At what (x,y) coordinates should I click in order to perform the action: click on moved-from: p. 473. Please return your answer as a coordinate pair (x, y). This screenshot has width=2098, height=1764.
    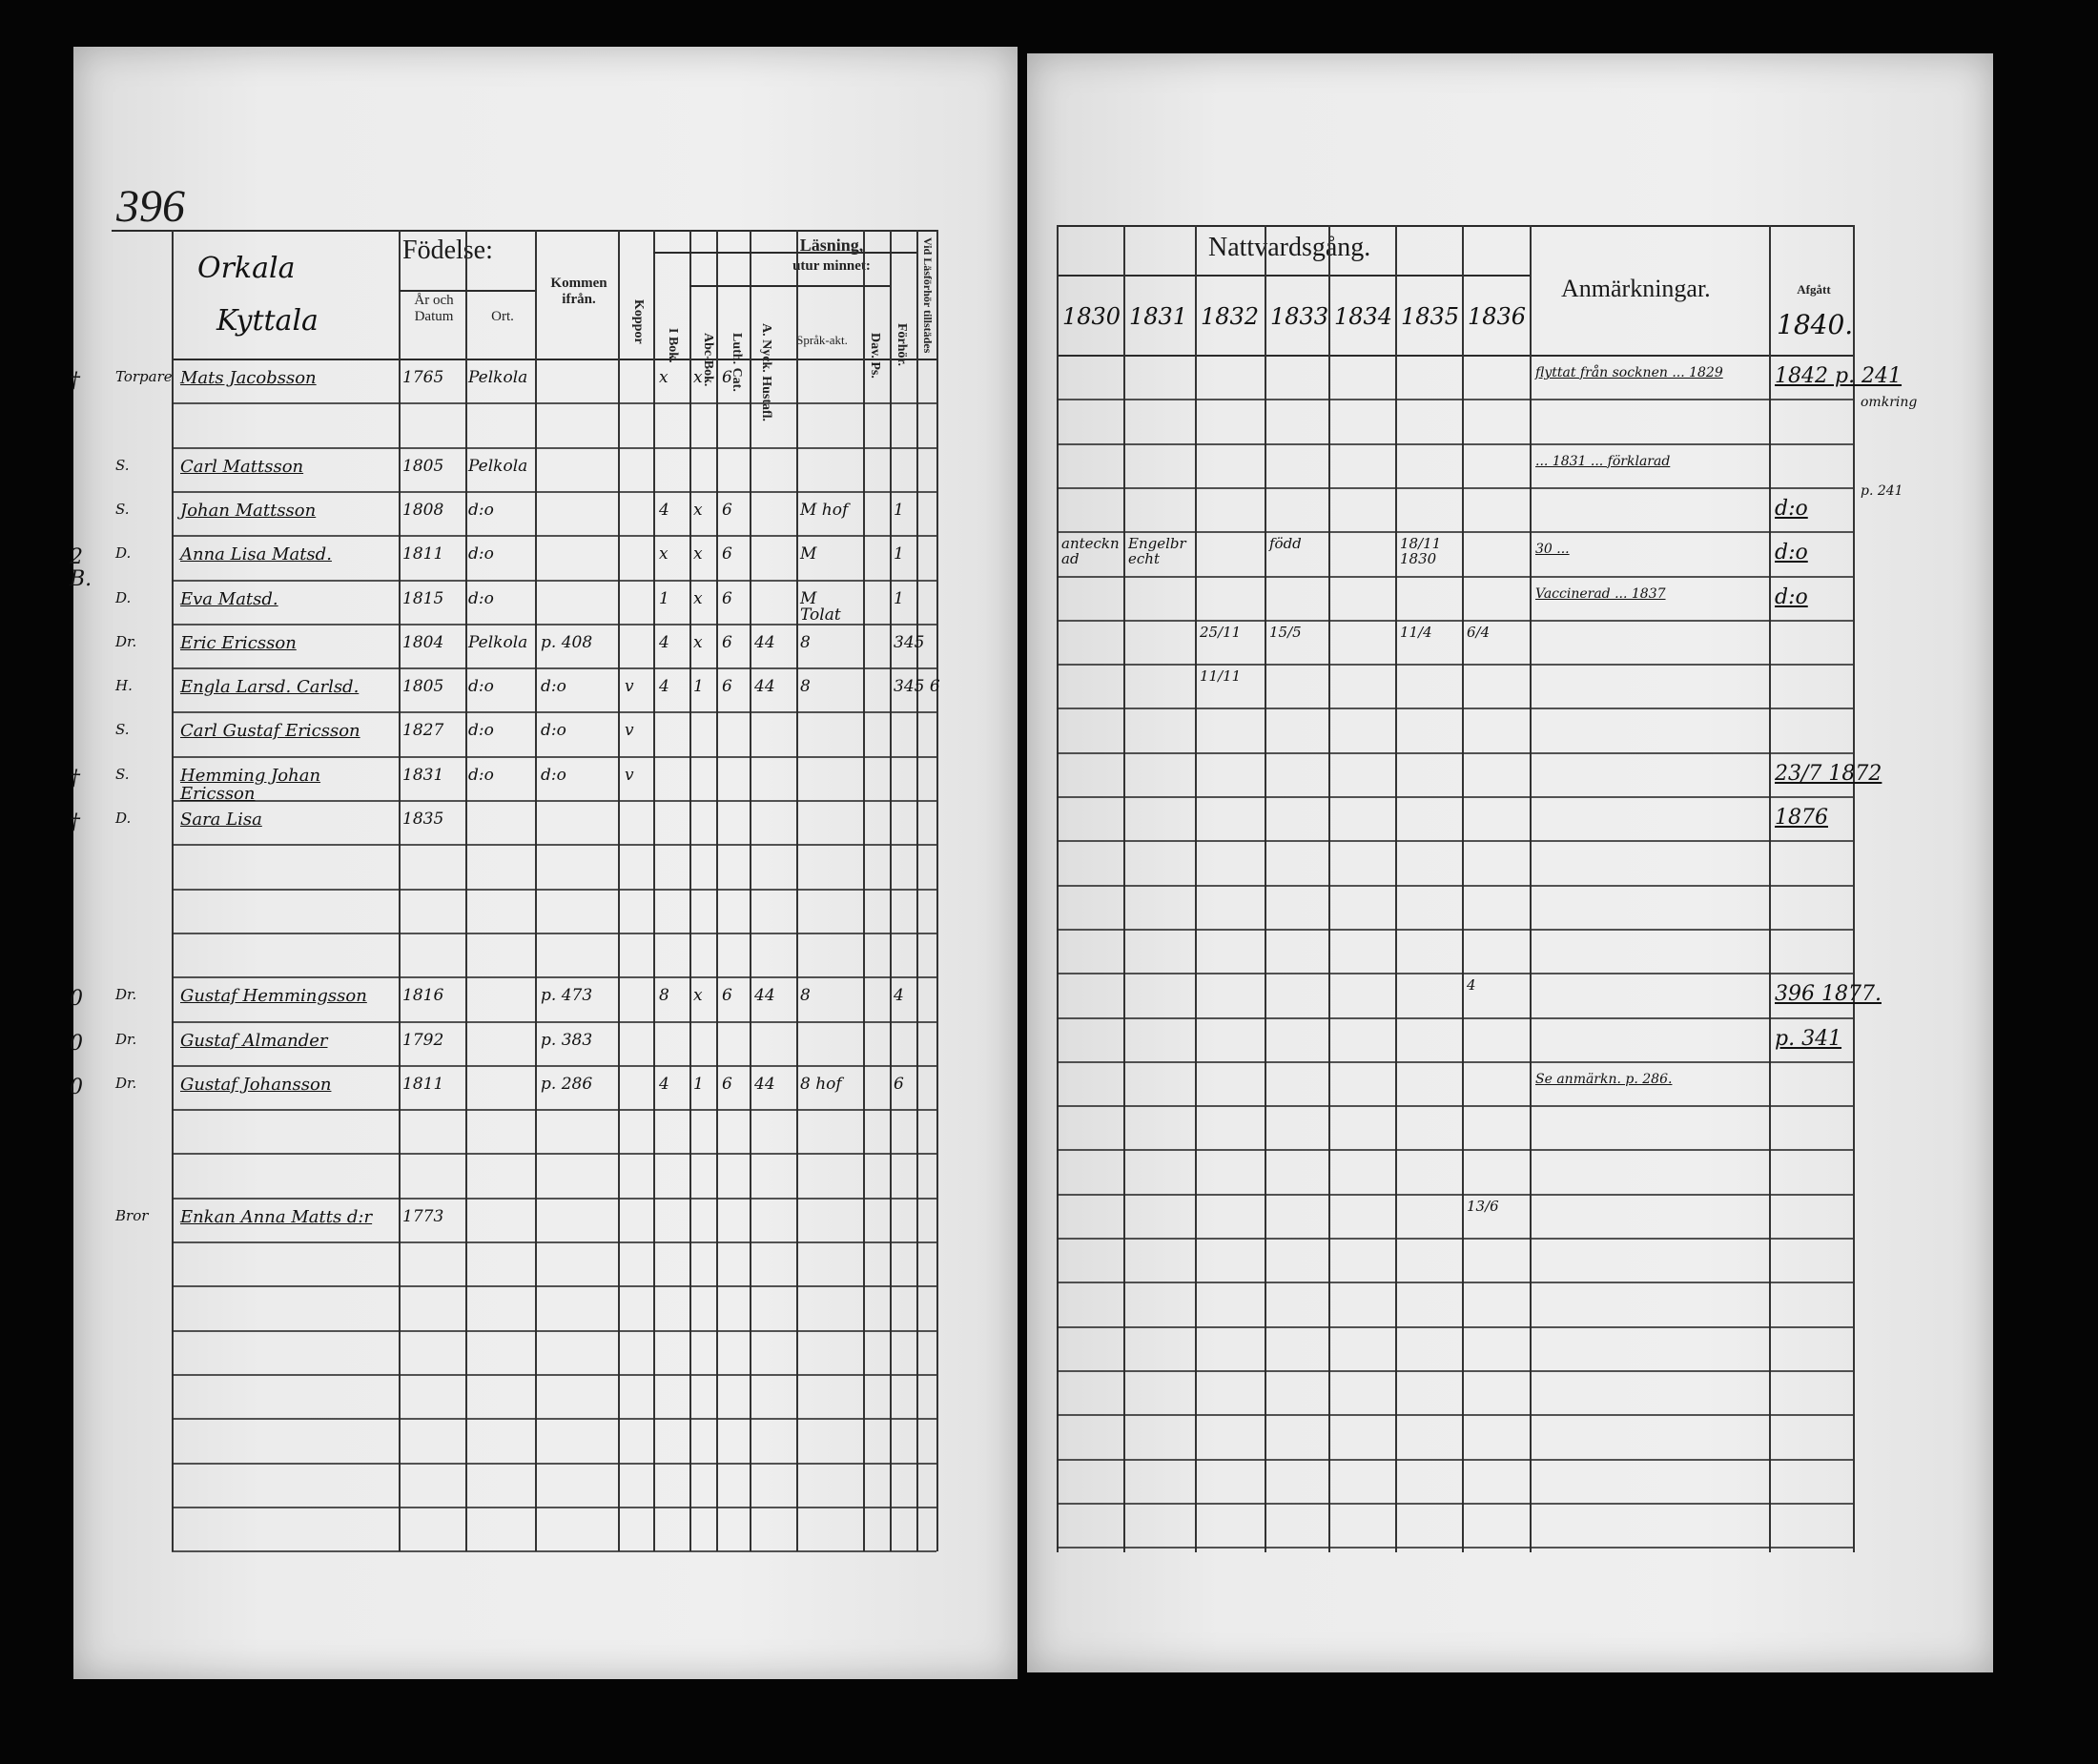
    Looking at the image, I should click on (567, 996).